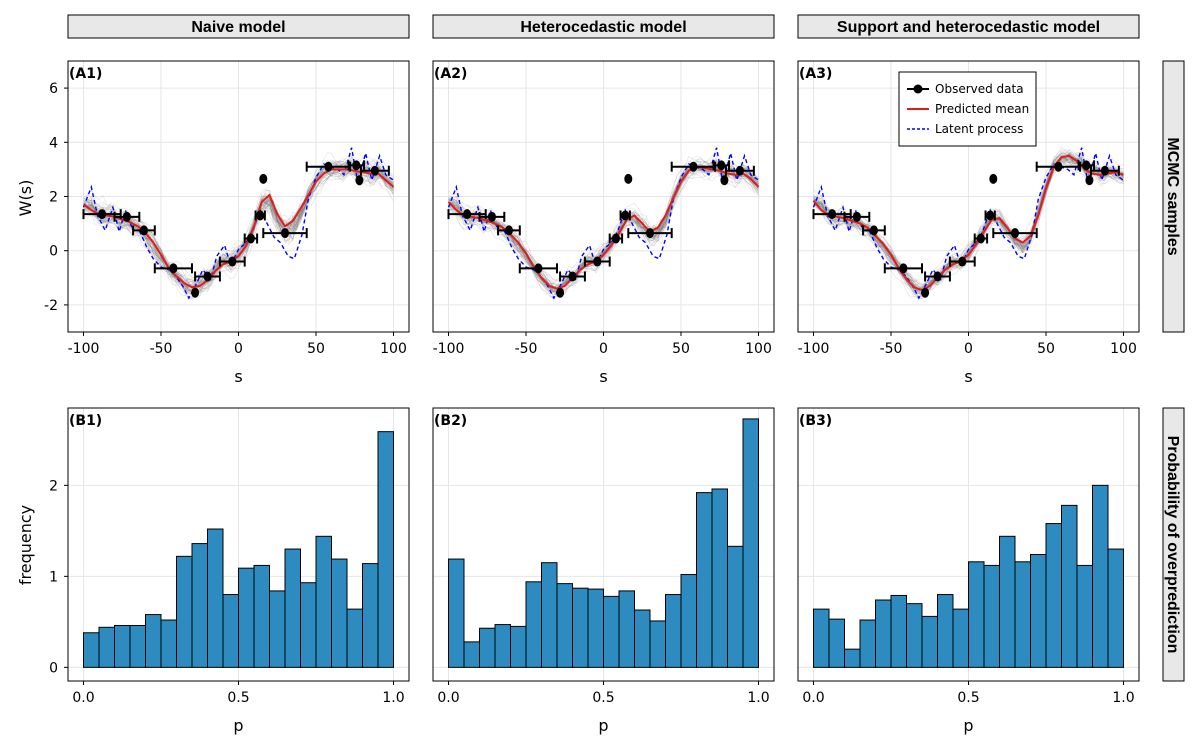 The width and height of the screenshot is (1200, 750). Describe the element at coordinates (979, 129) in the screenshot. I see `legend-label: Latent process` at that location.